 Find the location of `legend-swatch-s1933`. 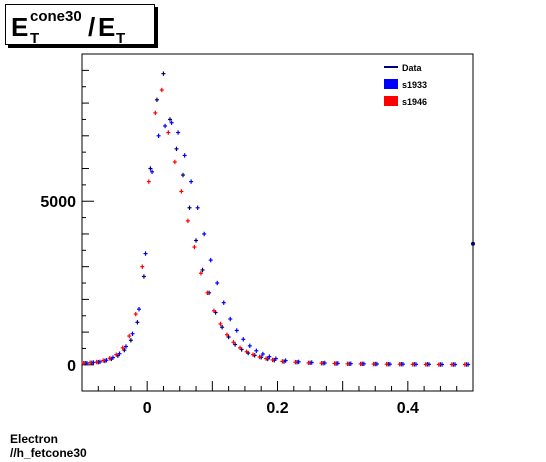

legend-swatch-s1933 is located at coordinates (391, 84).